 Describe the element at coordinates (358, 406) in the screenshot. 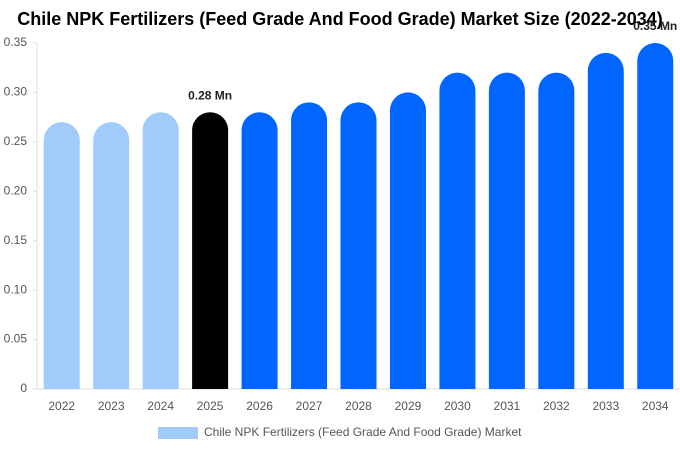

I see `x-tick-label: 2028` at that location.